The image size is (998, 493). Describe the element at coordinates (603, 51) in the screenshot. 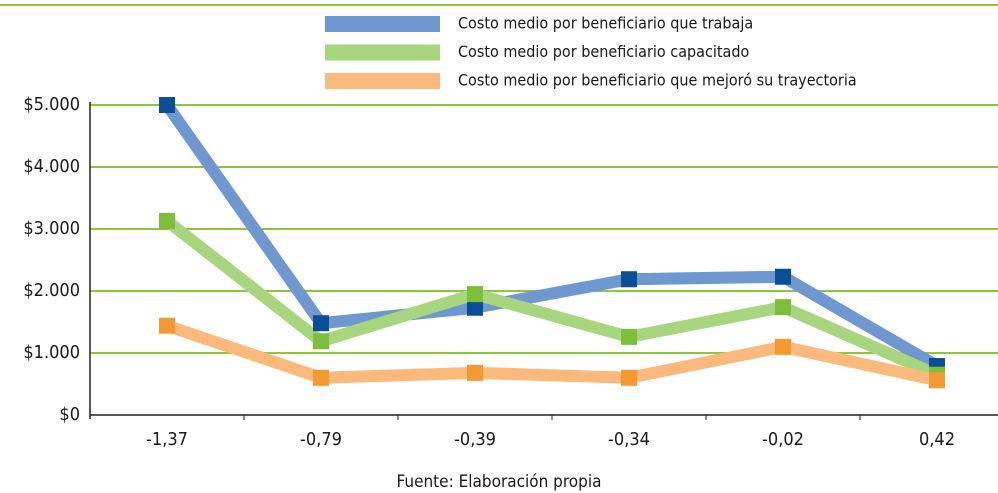

I see `legend-label: Costo medio por beneficiario capacitado` at that location.